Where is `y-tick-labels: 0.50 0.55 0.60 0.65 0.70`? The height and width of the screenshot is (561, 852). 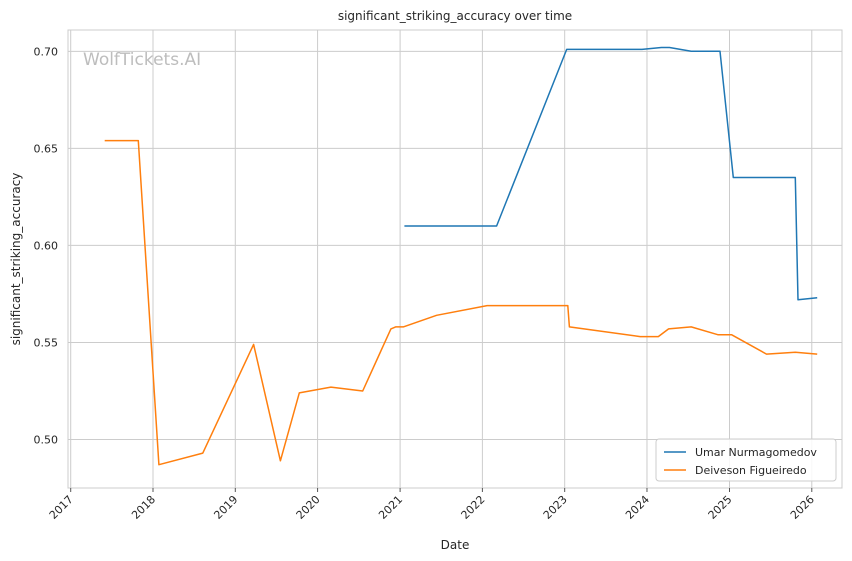
y-tick-labels: 0.50 0.55 0.60 0.65 0.70 is located at coordinates (46, 245).